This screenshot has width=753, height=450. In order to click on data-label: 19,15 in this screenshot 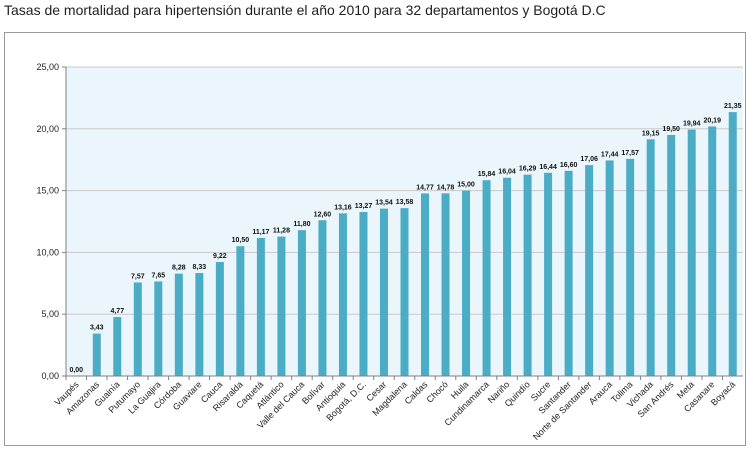, I will do `click(651, 133)`.